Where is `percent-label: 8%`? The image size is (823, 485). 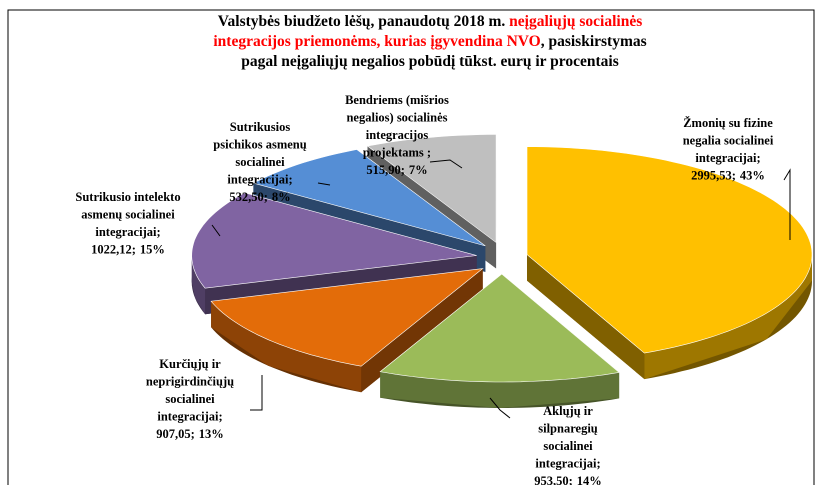 percent-label: 8% is located at coordinates (281, 197).